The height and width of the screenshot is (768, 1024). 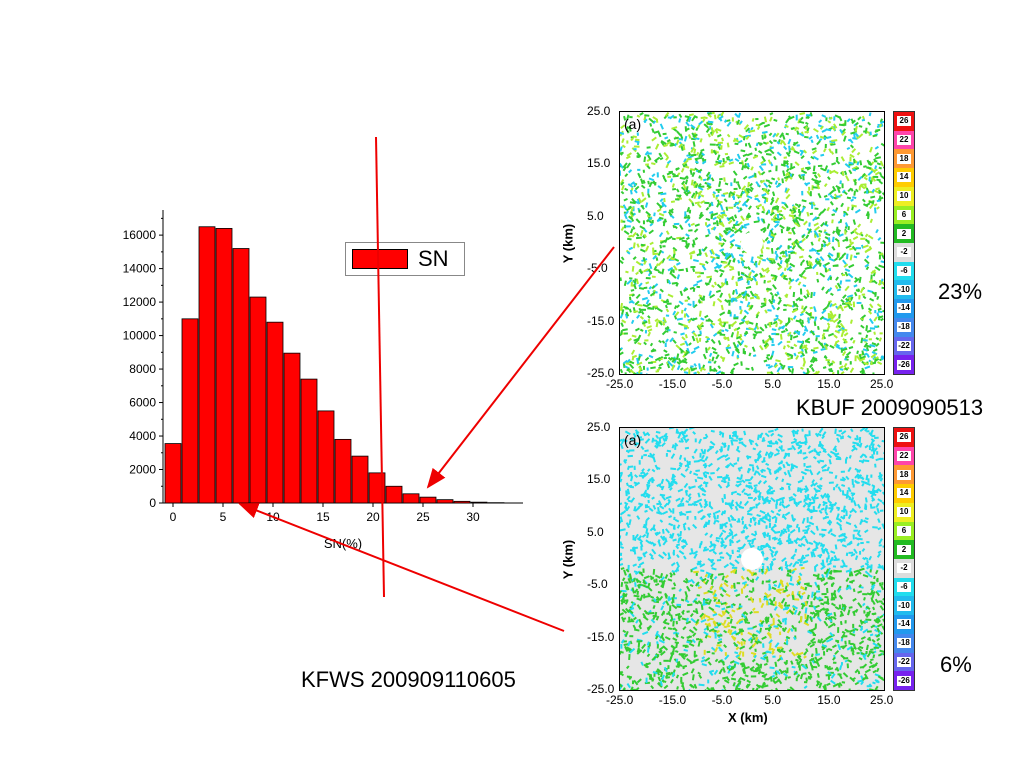 I want to click on scale-label: -6, so click(x=904, y=587).